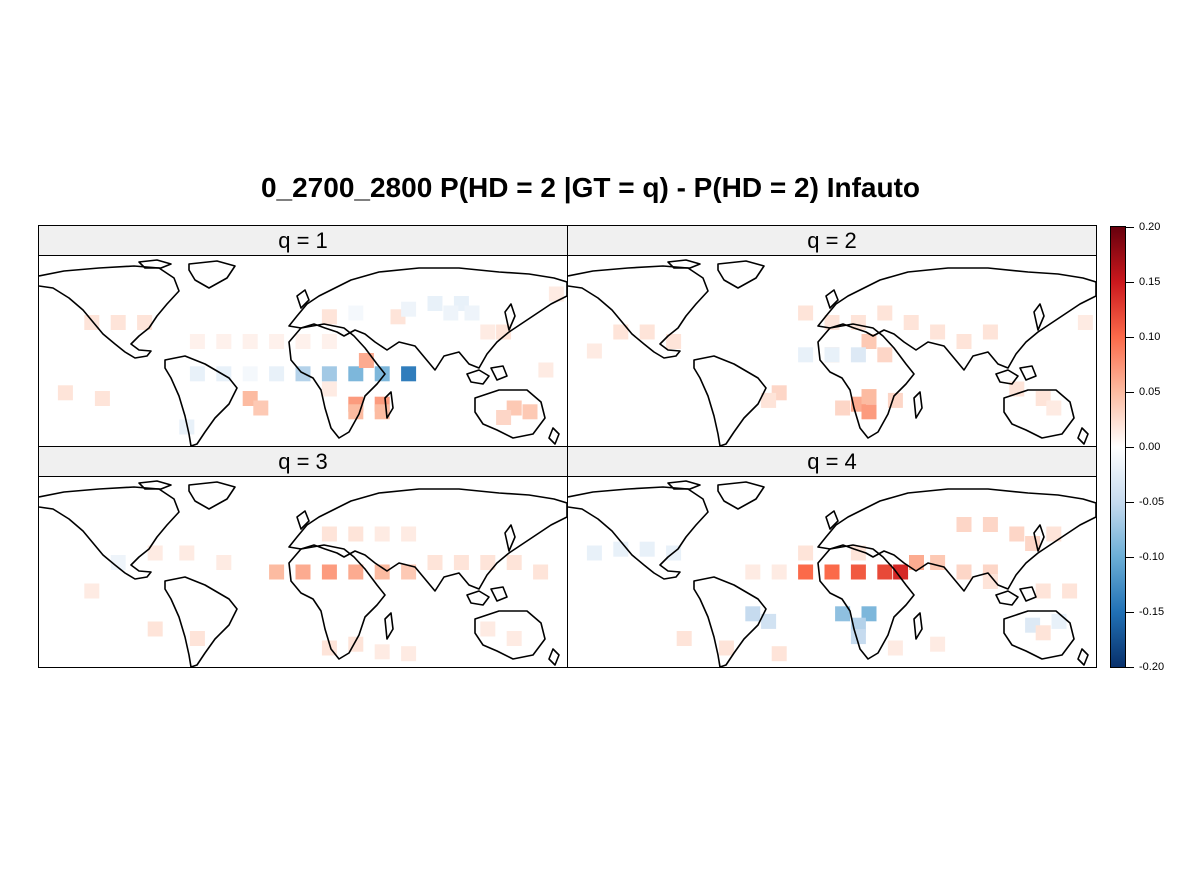  What do you see at coordinates (1152, 502) in the screenshot?
I see `colorbar-tick-label: -0.05` at bounding box center [1152, 502].